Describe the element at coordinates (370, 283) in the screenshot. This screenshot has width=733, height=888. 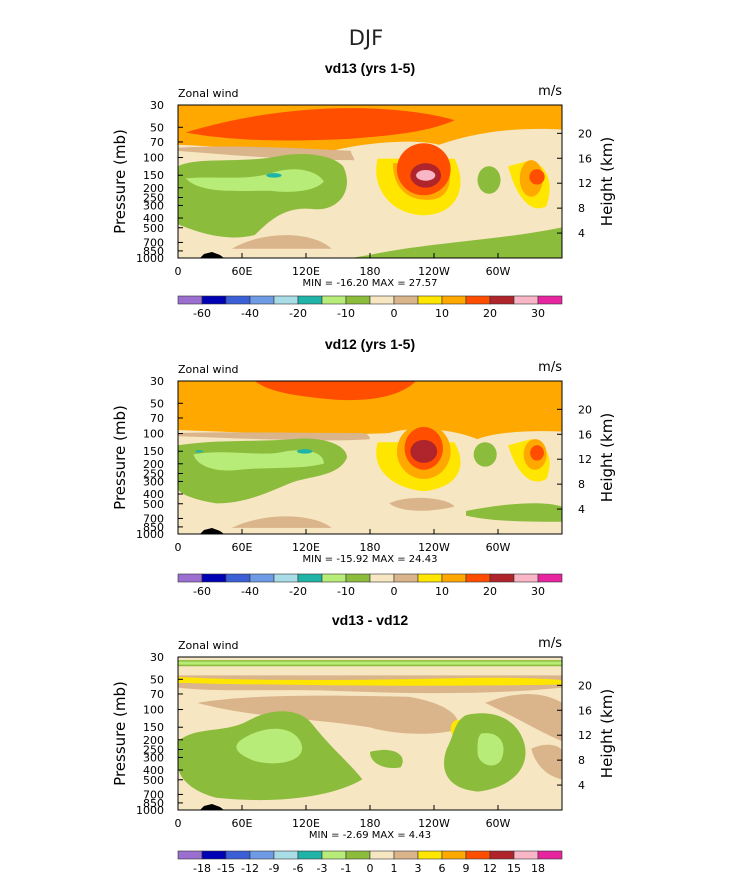
I see `min-max-text: MIN = -16.20 MAX = 27.57` at that location.